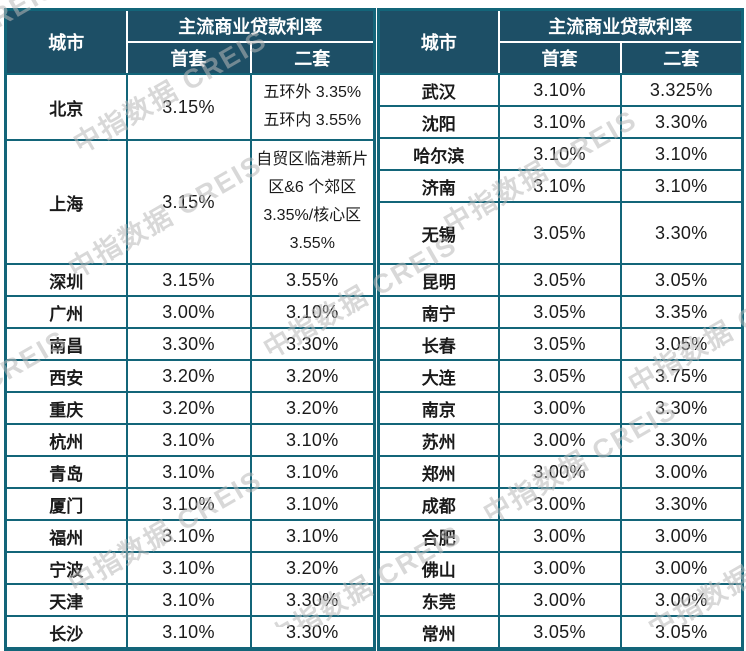  Describe the element at coordinates (66, 536) in the screenshot. I see `city-cell: 福州` at that location.